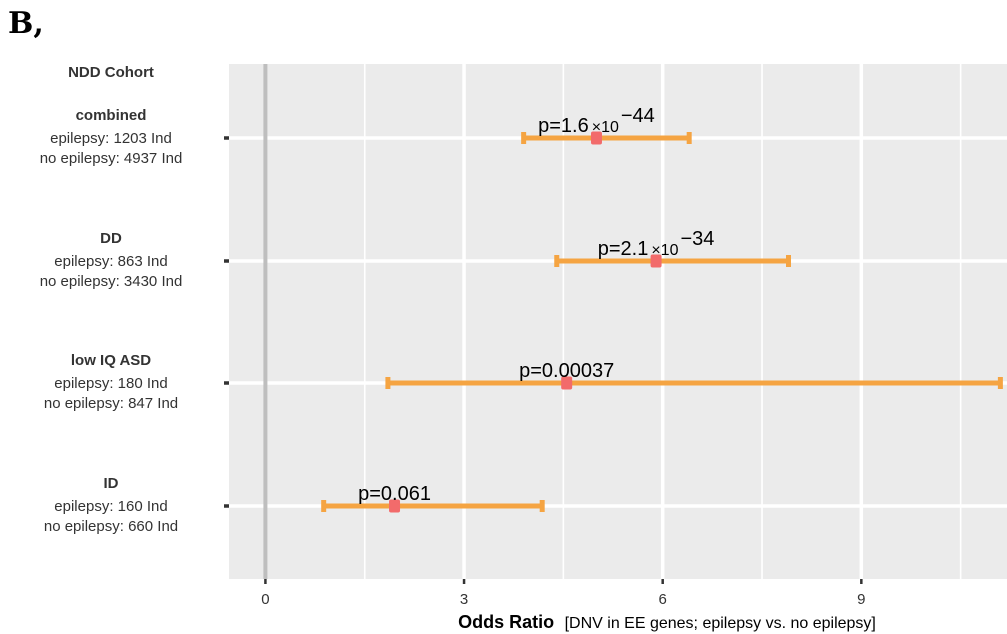  I want to click on p-value-base: p=0.061, so click(394, 494).